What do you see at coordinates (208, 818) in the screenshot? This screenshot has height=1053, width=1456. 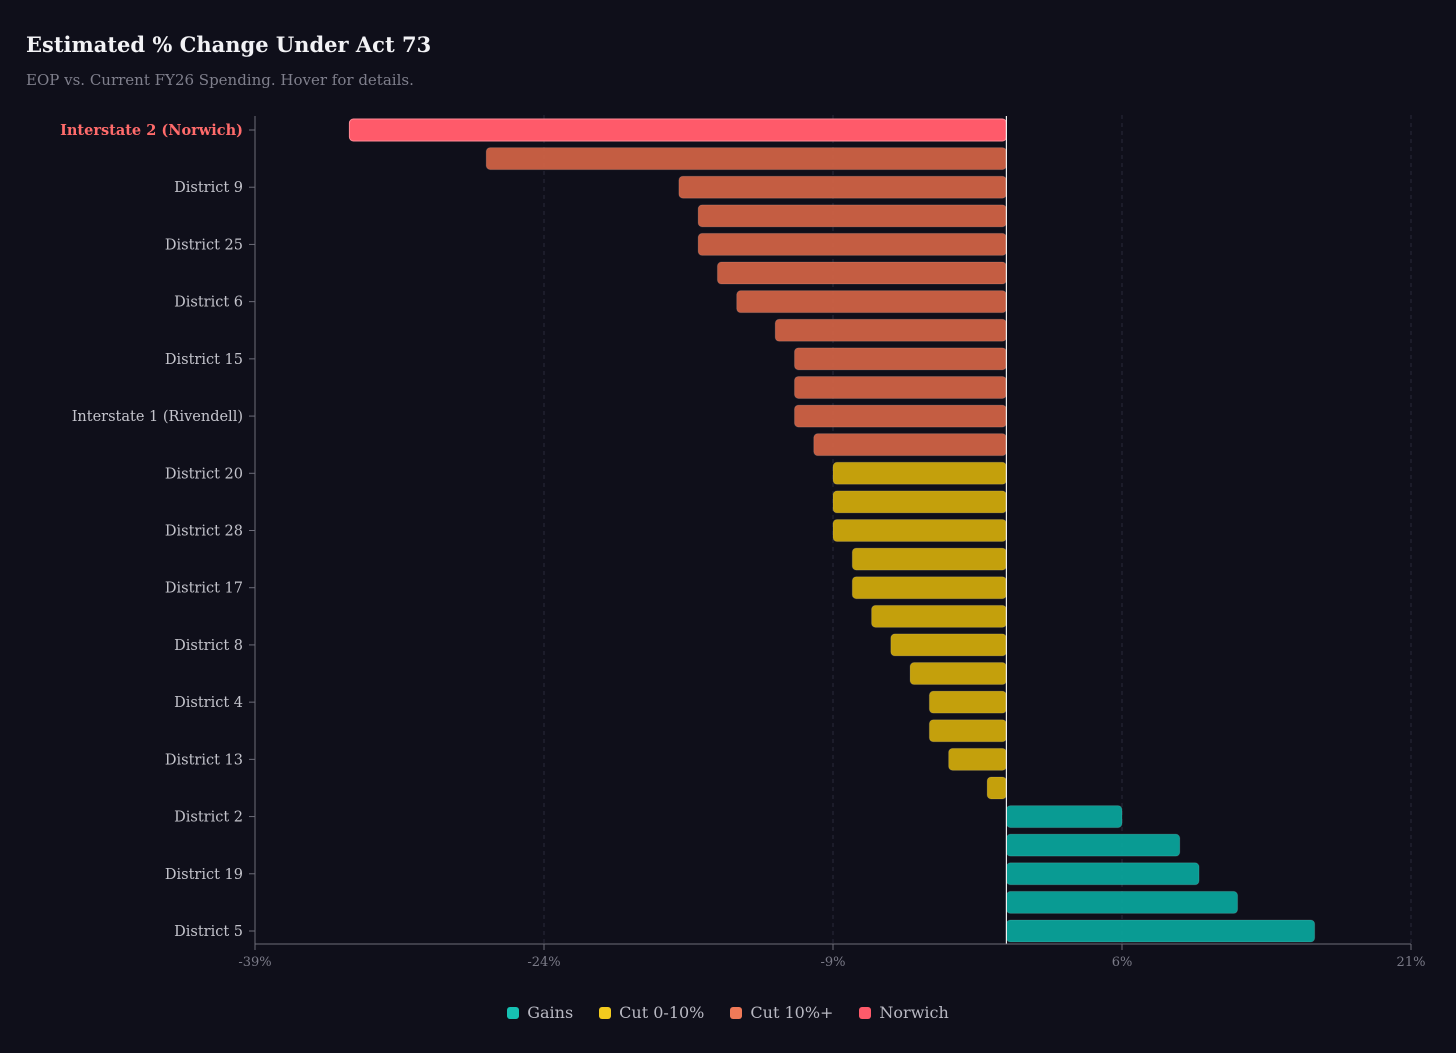 I see `y-tick-label: District 2` at bounding box center [208, 818].